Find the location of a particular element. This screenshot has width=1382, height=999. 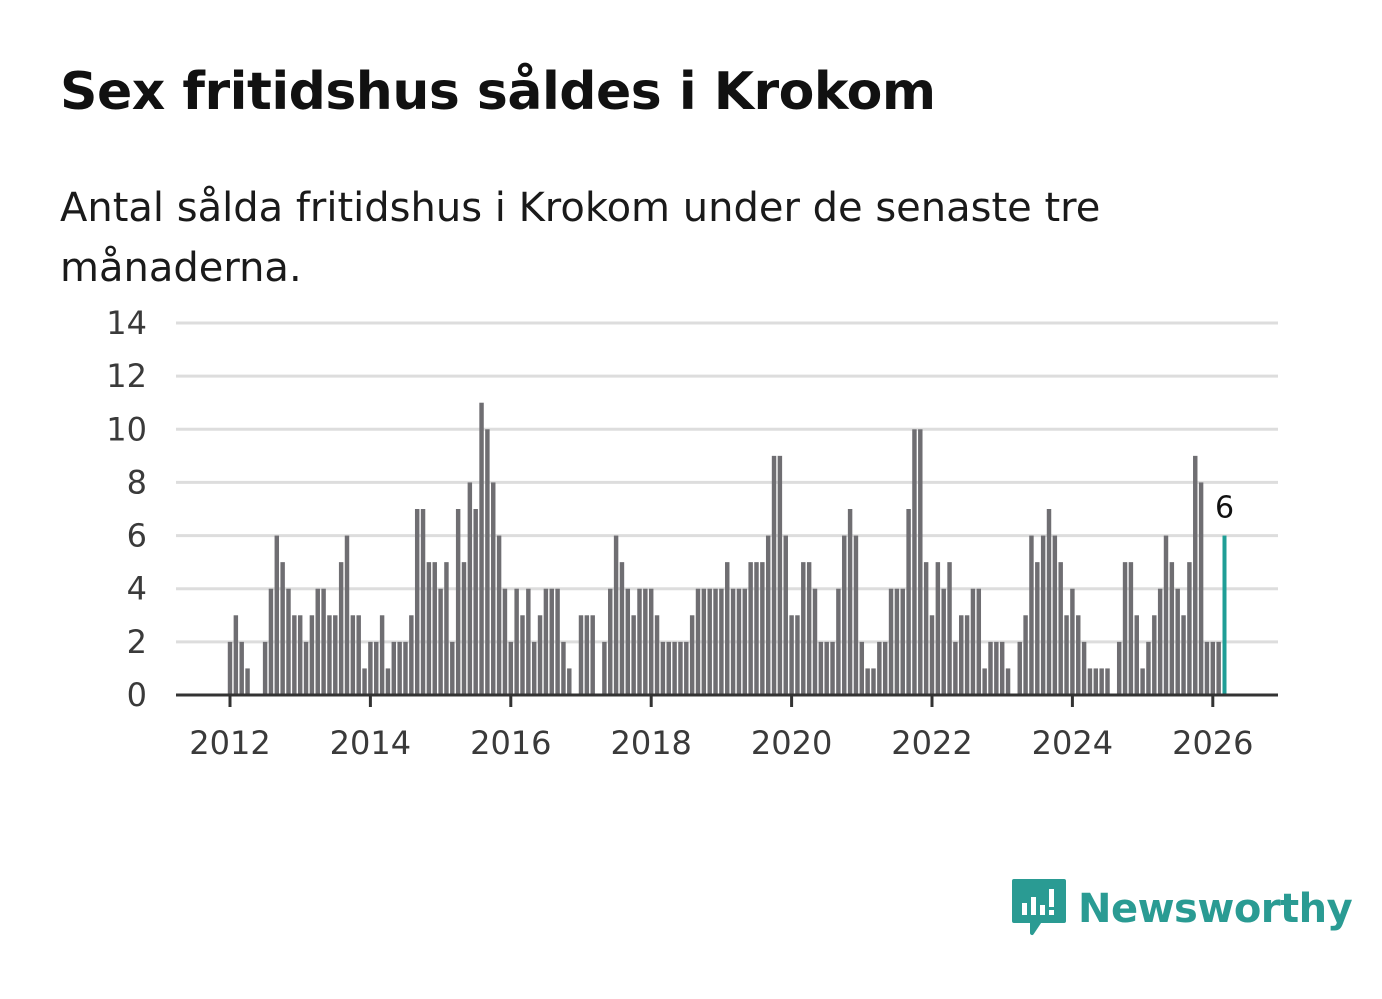

x-tick-label: 2016 is located at coordinates (510, 743).